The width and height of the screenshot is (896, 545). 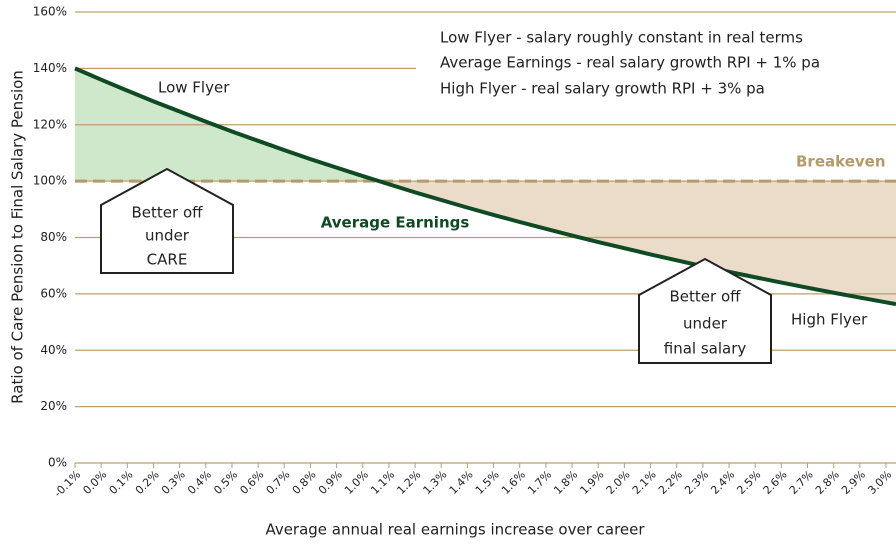 I want to click on x-tick-label: 1.6%, so click(x=513, y=482).